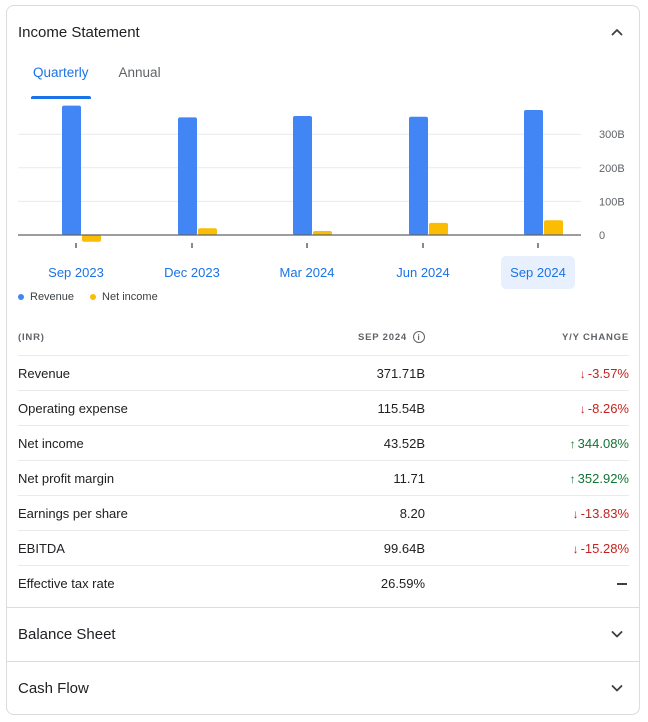  What do you see at coordinates (323, 582) in the screenshot?
I see `table-row: Effective tax rate 26.59%` at bounding box center [323, 582].